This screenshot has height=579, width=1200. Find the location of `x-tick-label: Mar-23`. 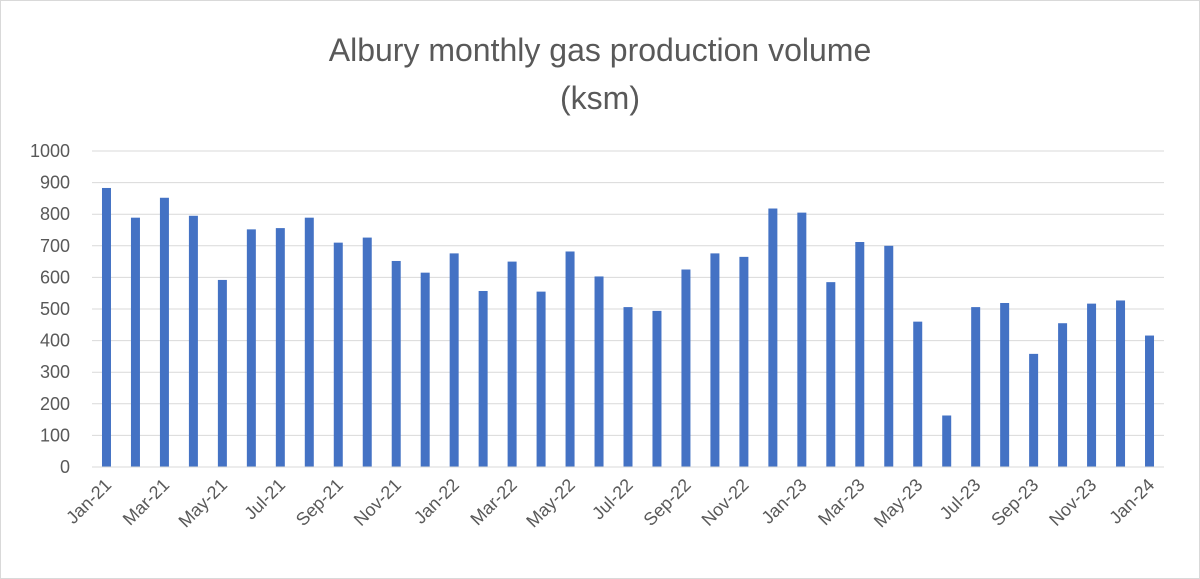

x-tick-label: Mar-23 is located at coordinates (841, 502).